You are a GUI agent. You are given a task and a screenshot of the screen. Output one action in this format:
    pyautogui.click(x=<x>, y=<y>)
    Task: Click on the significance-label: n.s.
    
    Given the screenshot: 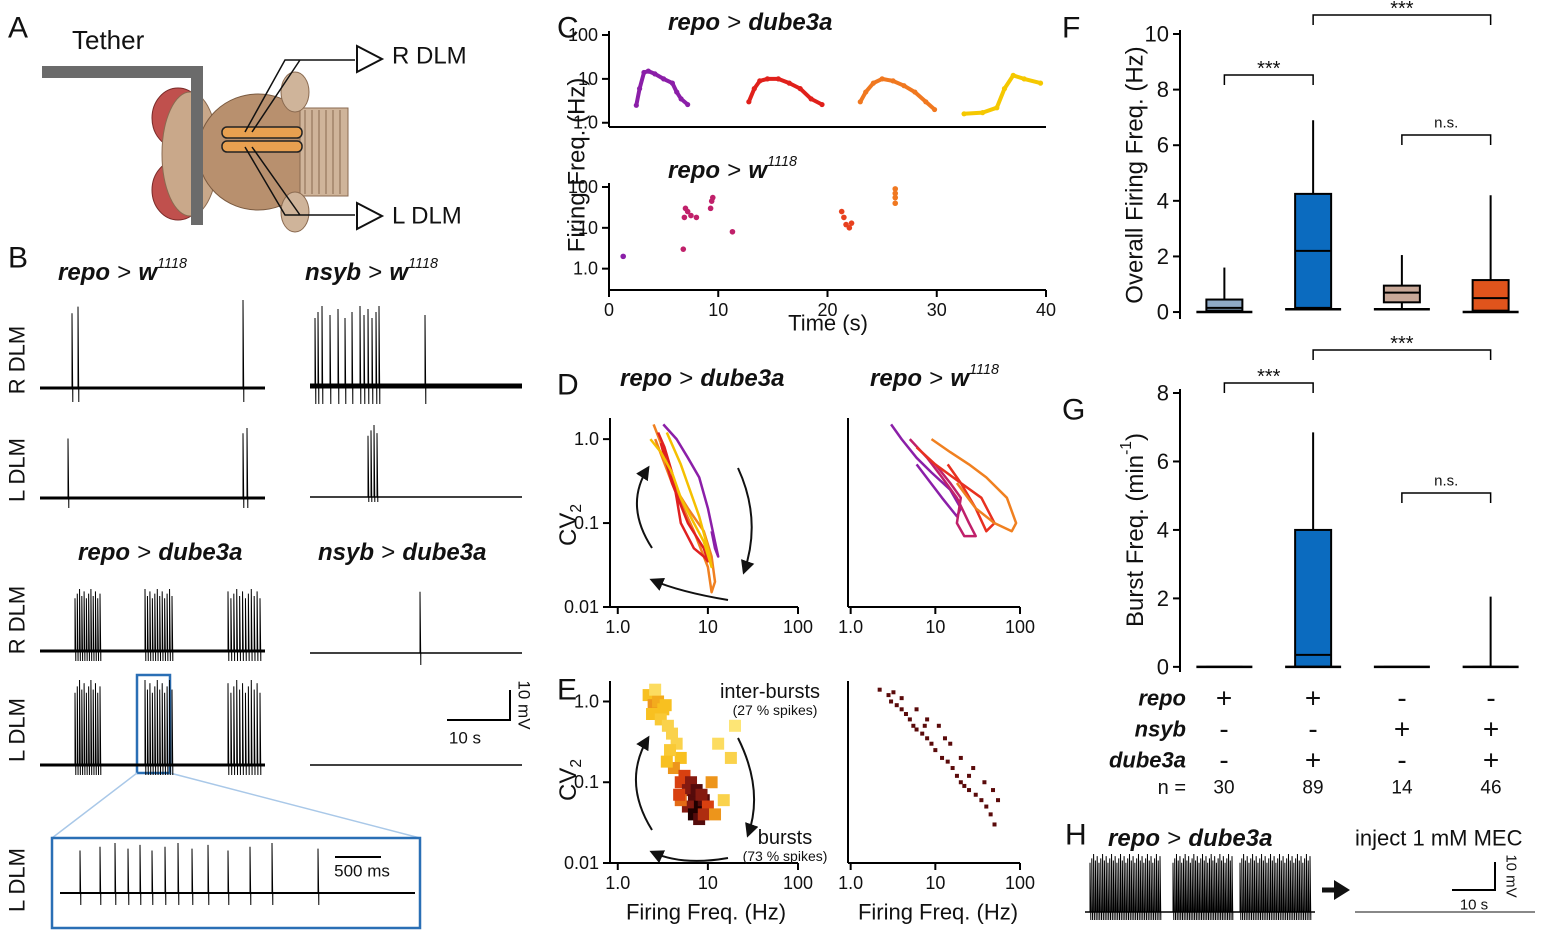 What is the action you would take?
    pyautogui.click(x=1446, y=123)
    